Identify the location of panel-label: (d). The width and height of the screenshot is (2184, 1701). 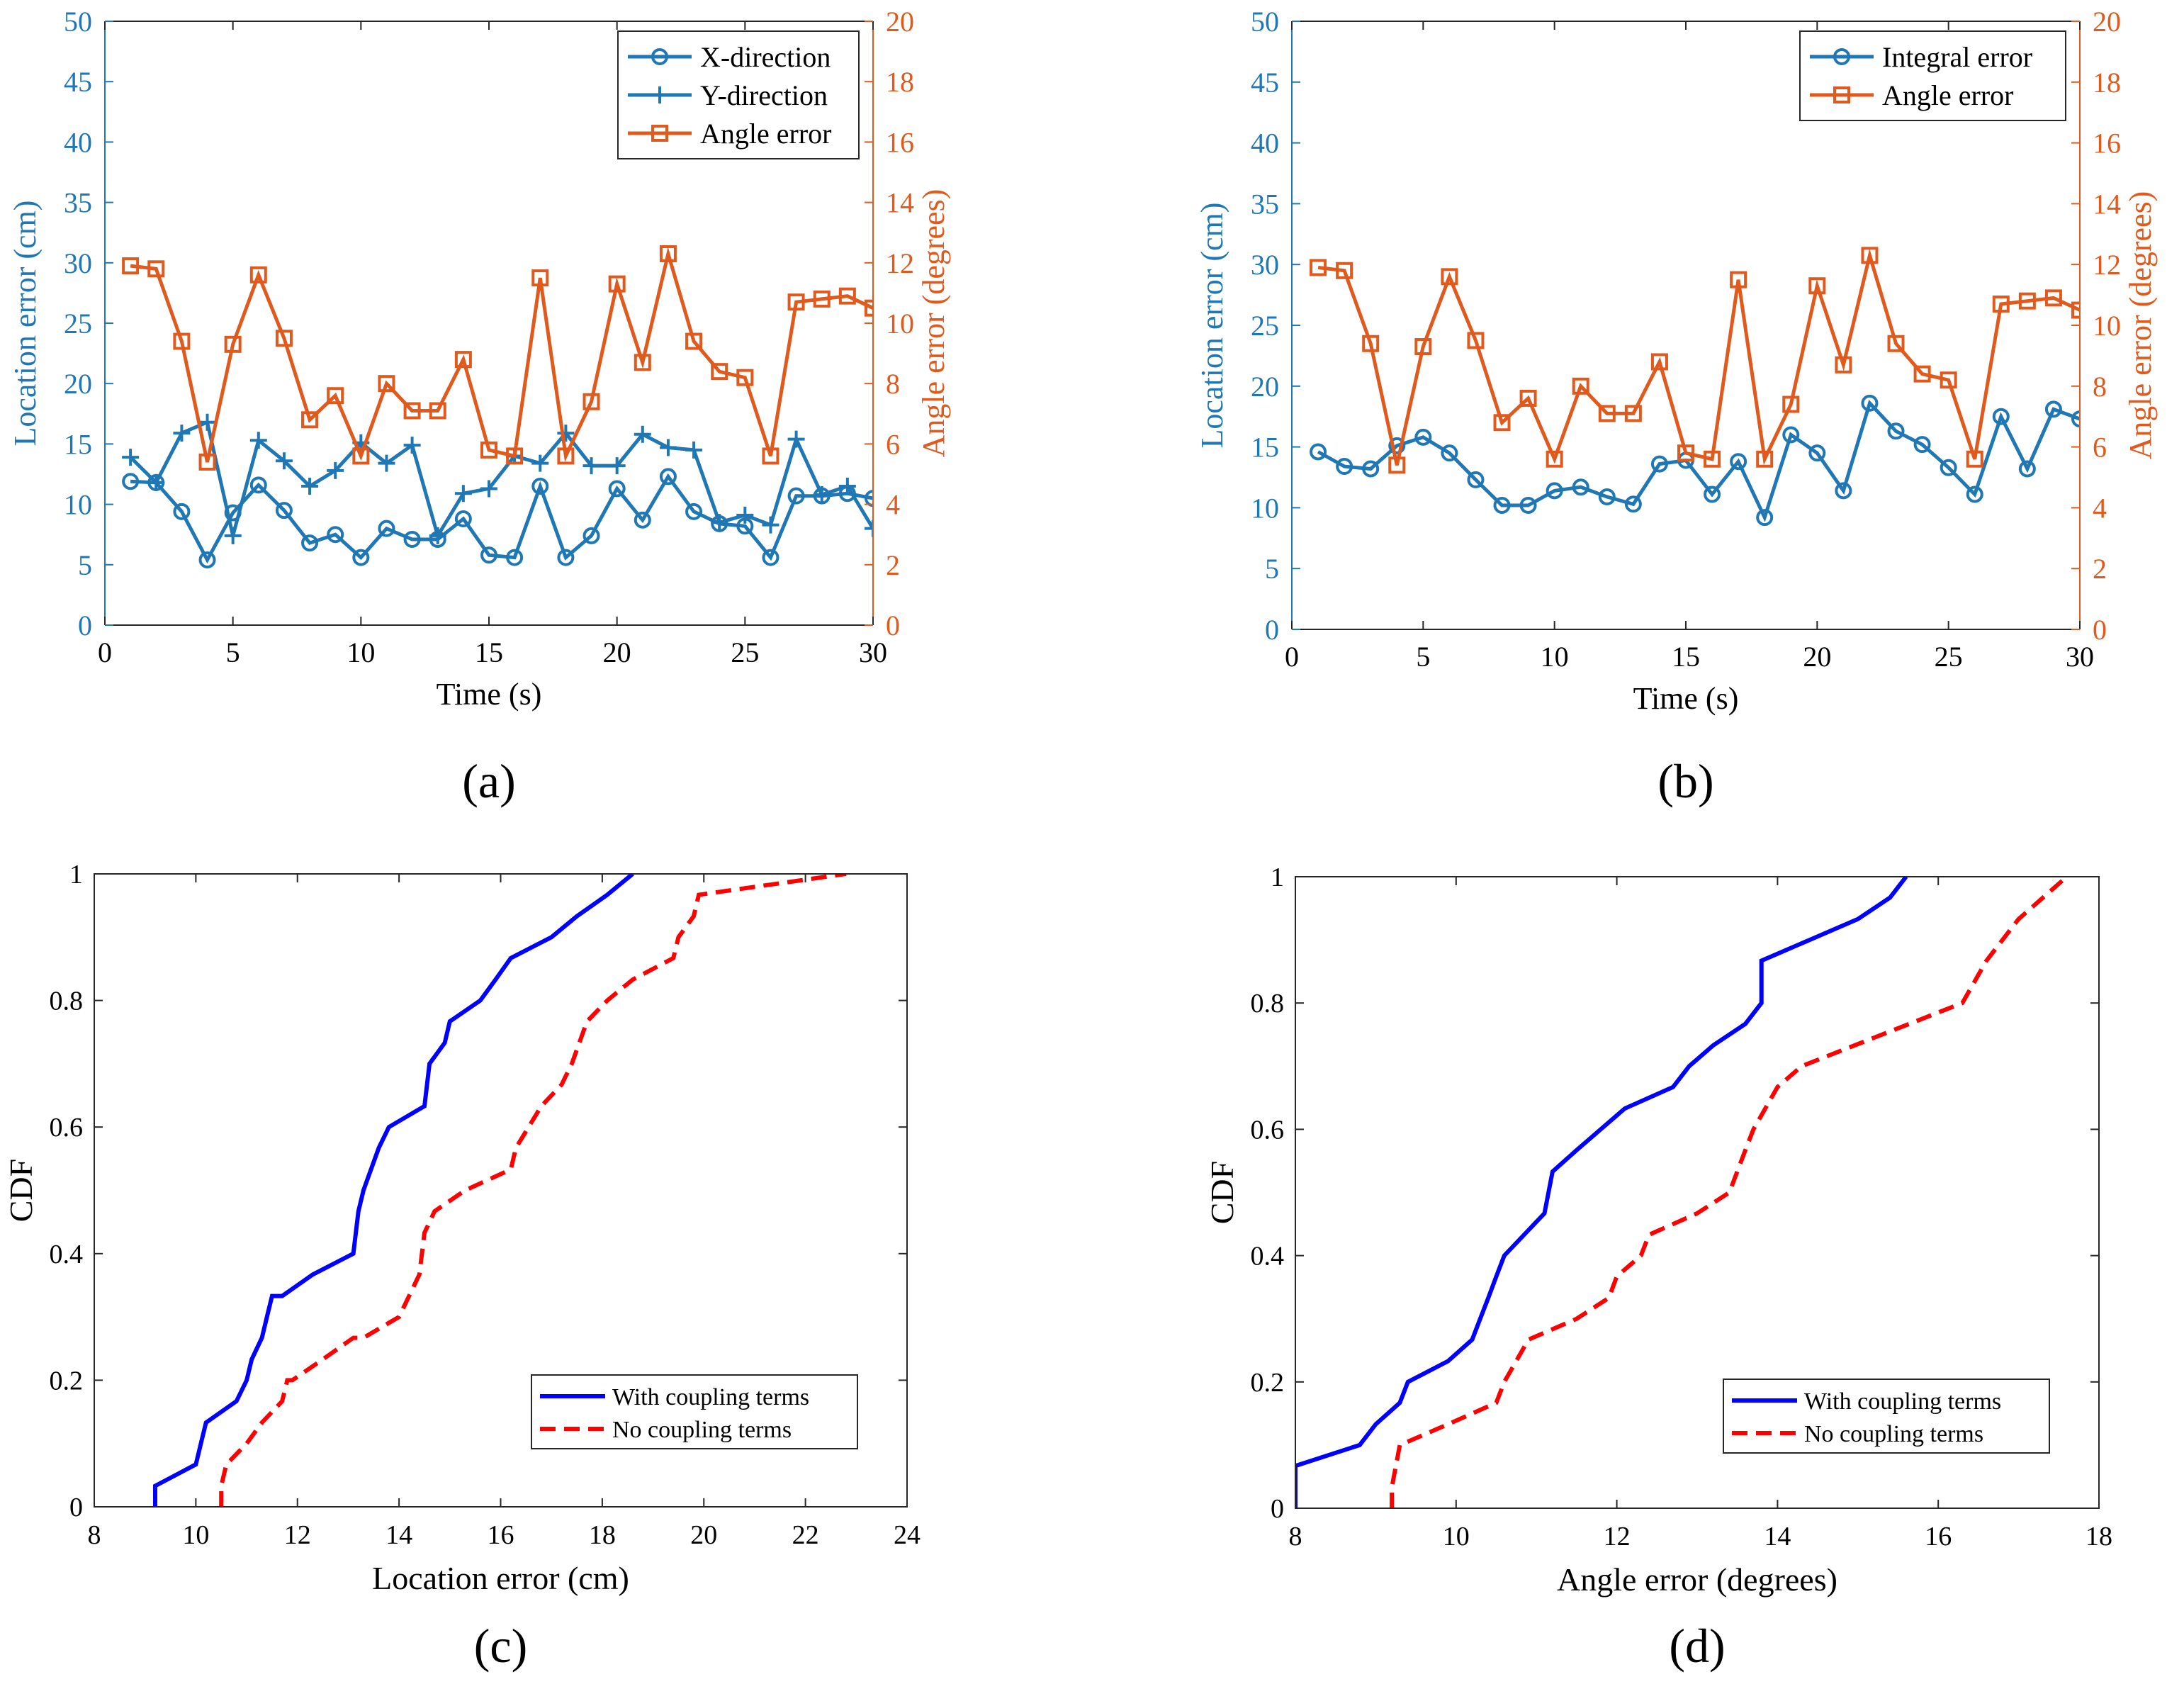
(1697, 1646).